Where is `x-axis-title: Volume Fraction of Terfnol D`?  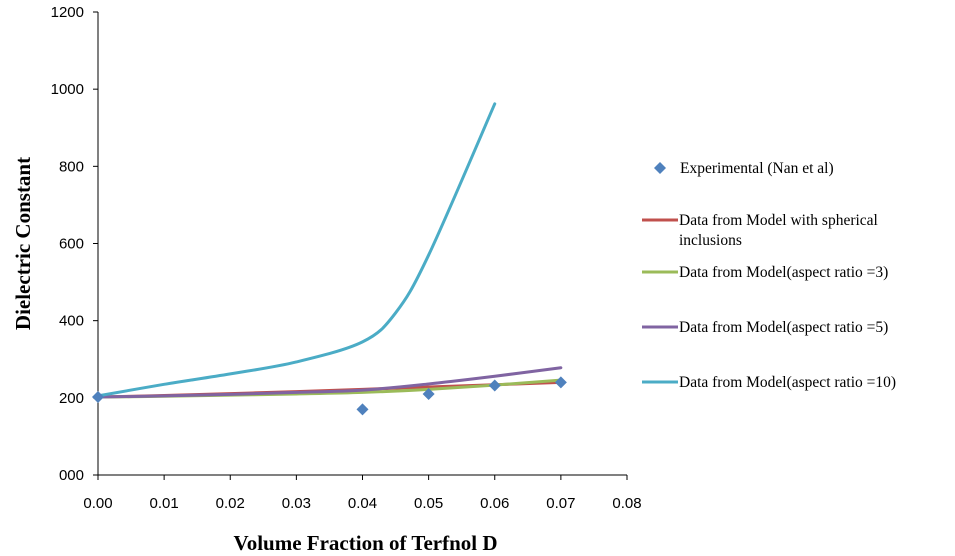 x-axis-title: Volume Fraction of Terfnol D is located at coordinates (365, 543).